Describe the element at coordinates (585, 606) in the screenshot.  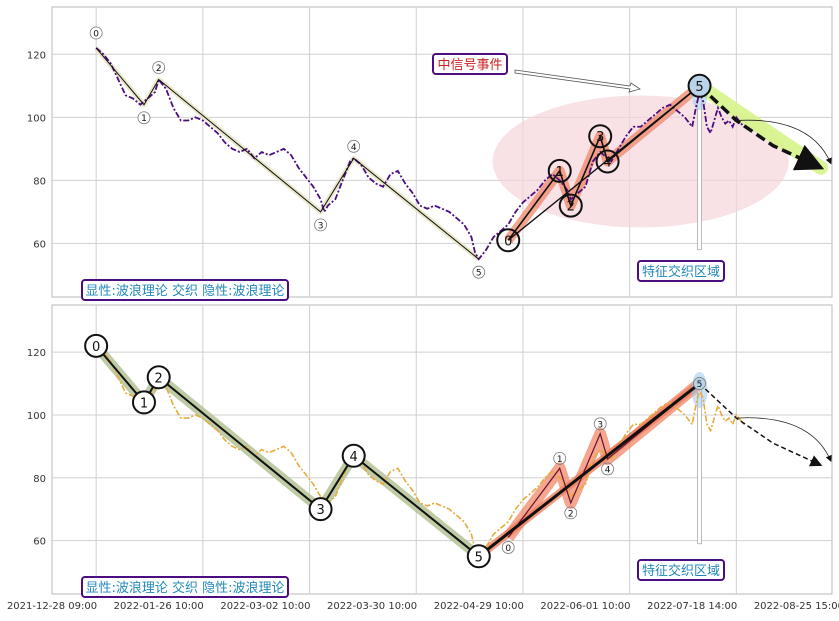
I see `x-tick-label: 2022-06-01 10:00` at that location.